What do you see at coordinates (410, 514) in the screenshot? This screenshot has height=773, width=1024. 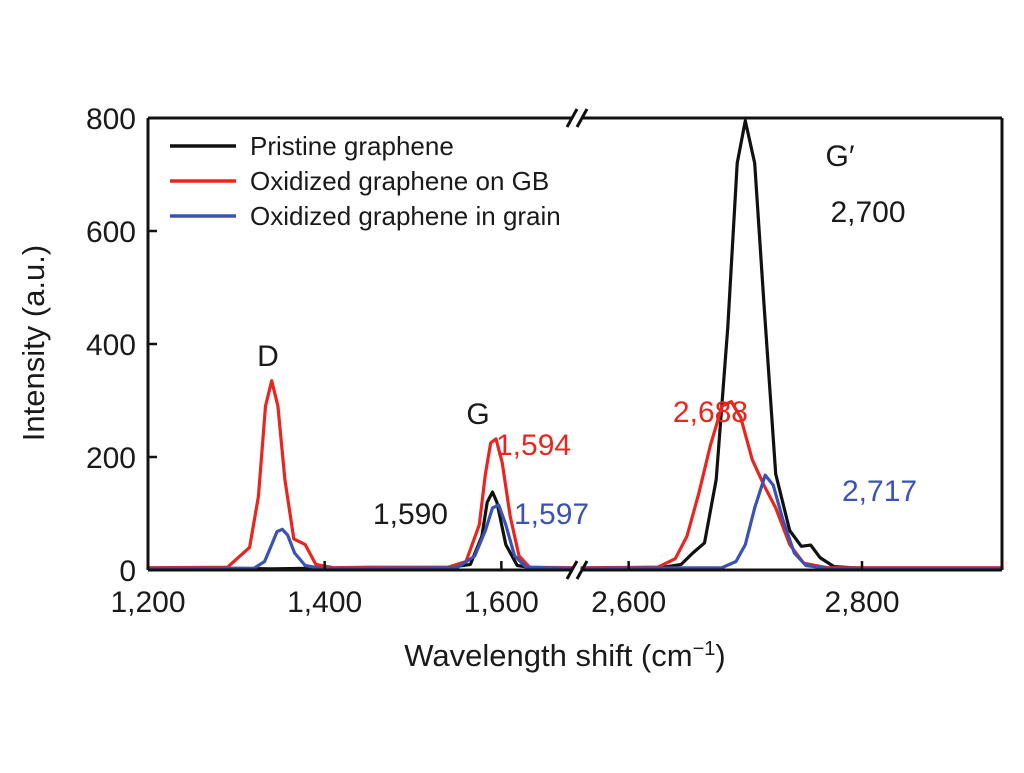 I see `peak-label: 1,590` at bounding box center [410, 514].